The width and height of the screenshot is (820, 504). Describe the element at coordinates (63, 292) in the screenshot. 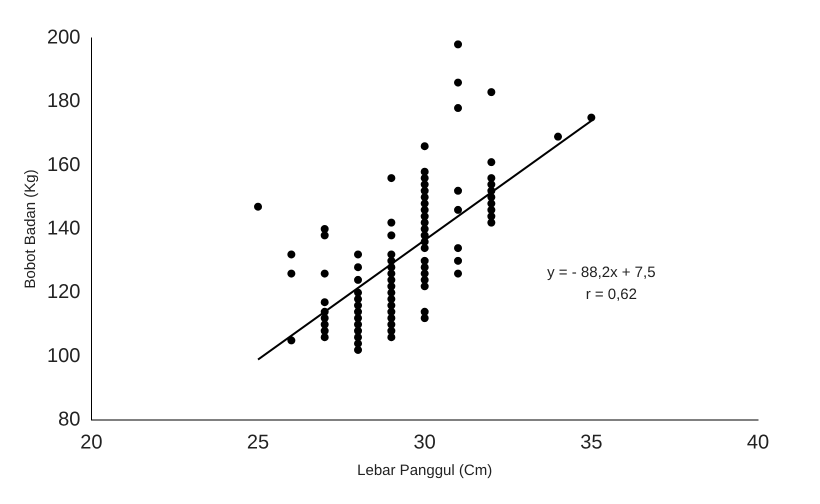

I see `y-tick-label: 120` at that location.